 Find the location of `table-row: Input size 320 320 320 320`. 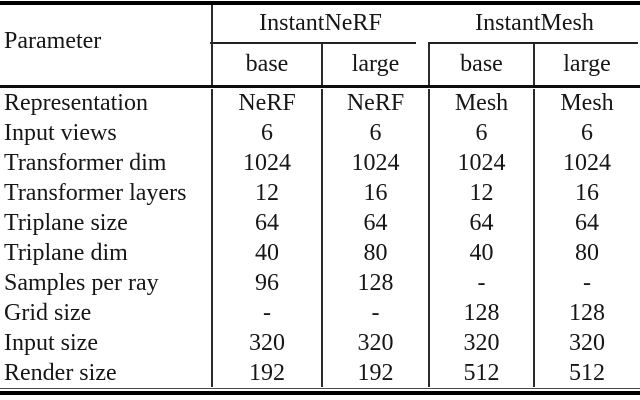

table-row: Input size 320 320 320 320 is located at coordinates (320, 343).